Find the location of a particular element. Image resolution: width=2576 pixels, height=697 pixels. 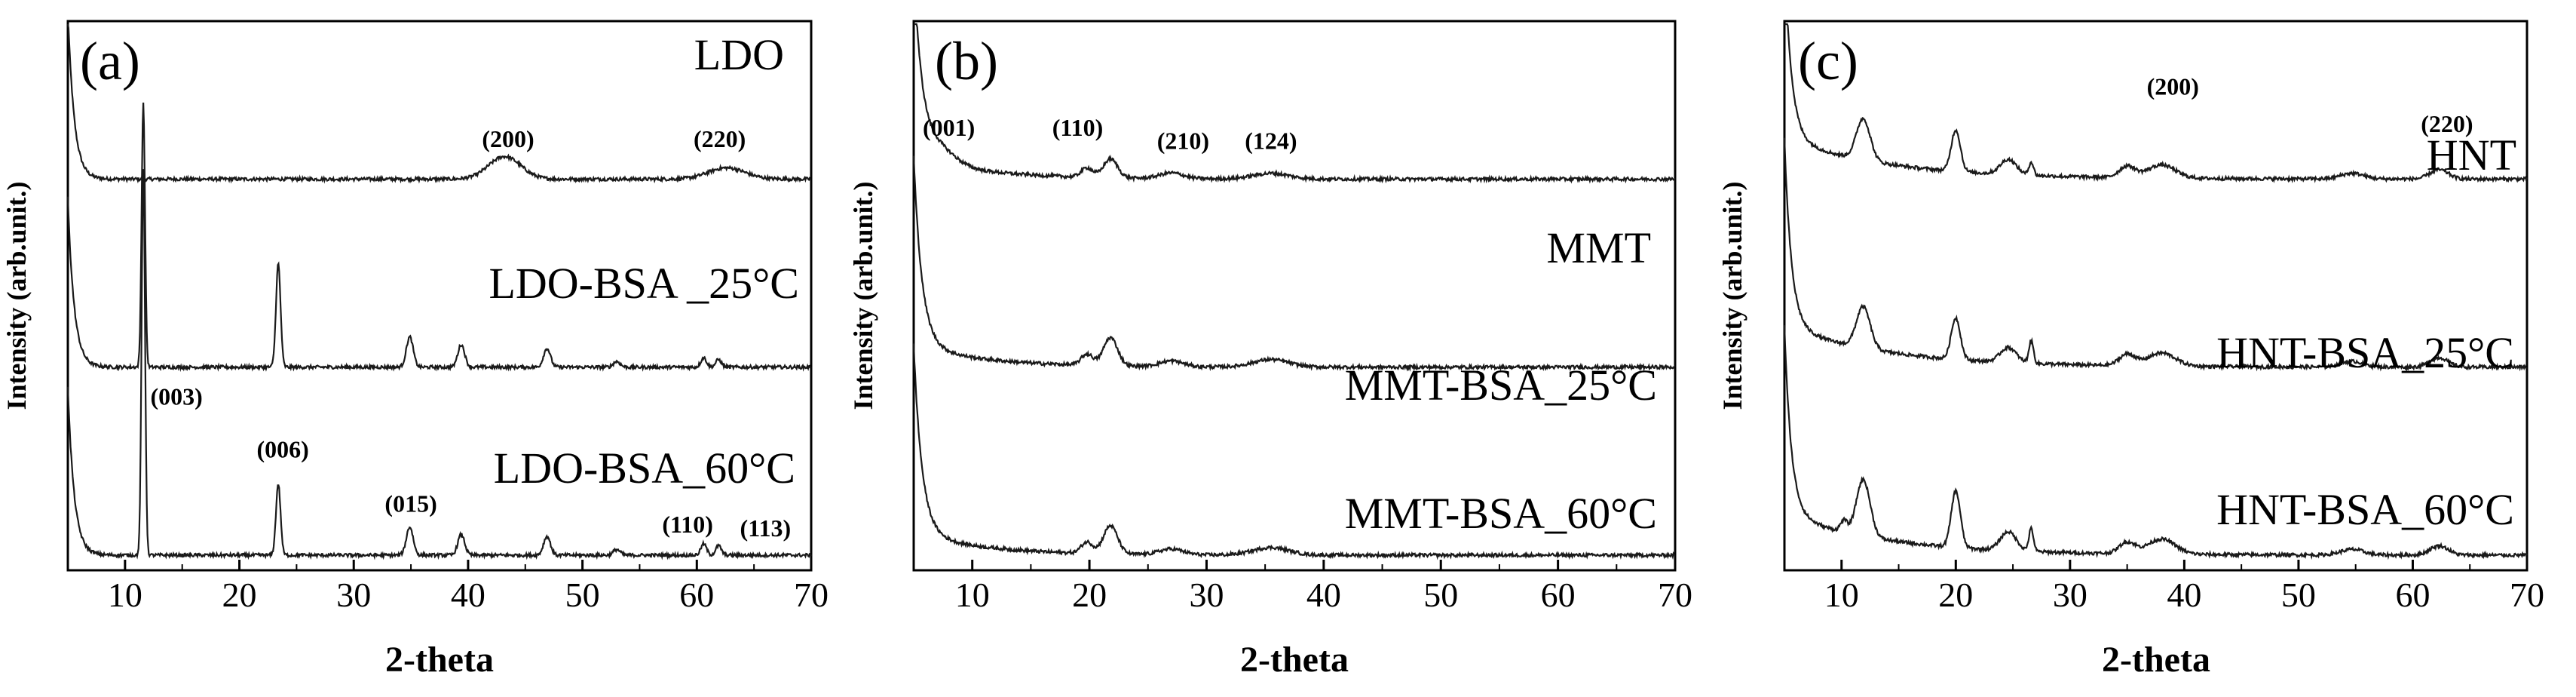

peak-annotation: (003) is located at coordinates (176, 396).